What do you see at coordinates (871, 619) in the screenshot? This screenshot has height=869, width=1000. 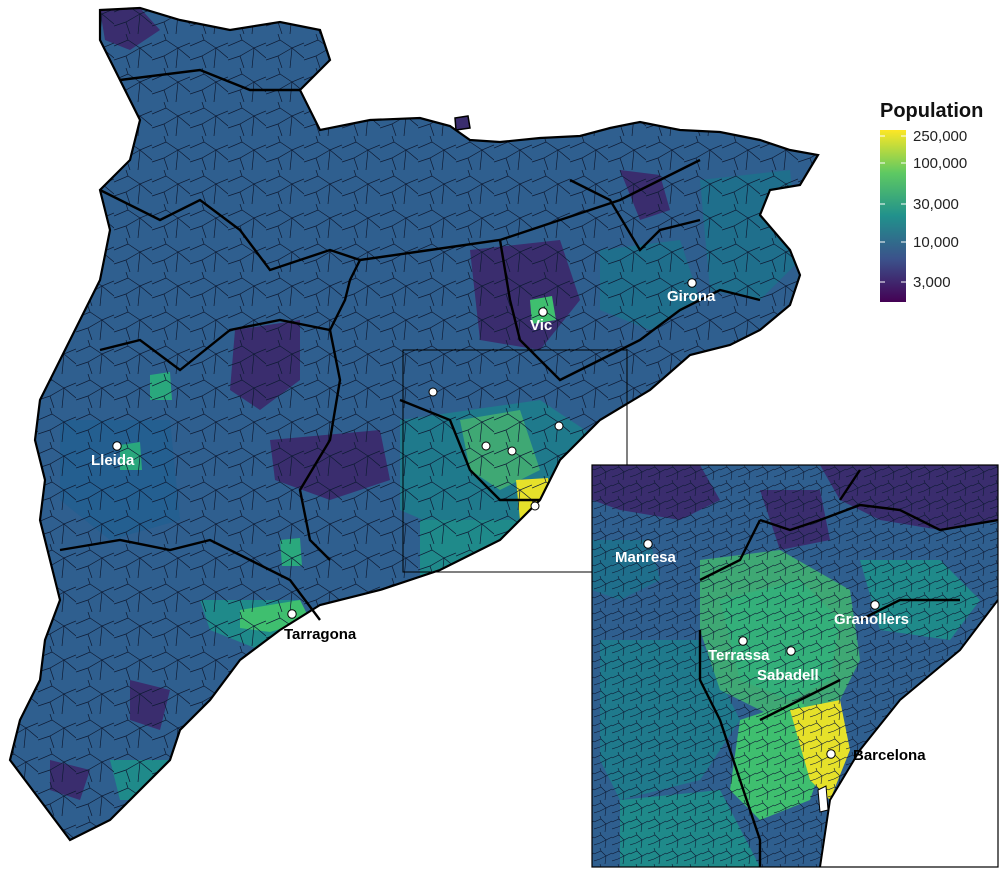 I see `city-label-granollers: Granollers` at bounding box center [871, 619].